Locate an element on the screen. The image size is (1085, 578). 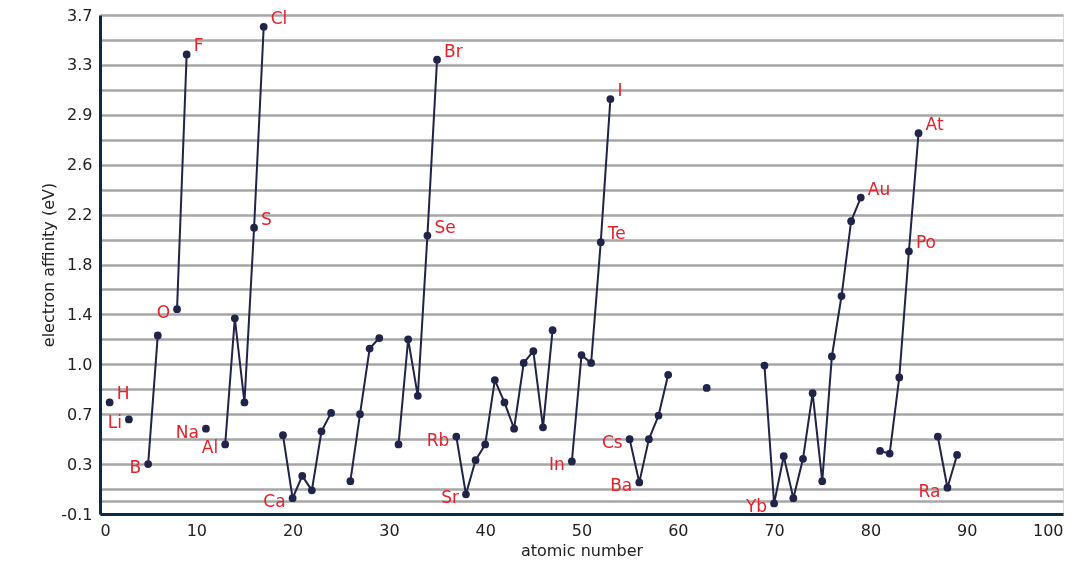
y-tick-label: 1.8 is located at coordinates (80, 264).